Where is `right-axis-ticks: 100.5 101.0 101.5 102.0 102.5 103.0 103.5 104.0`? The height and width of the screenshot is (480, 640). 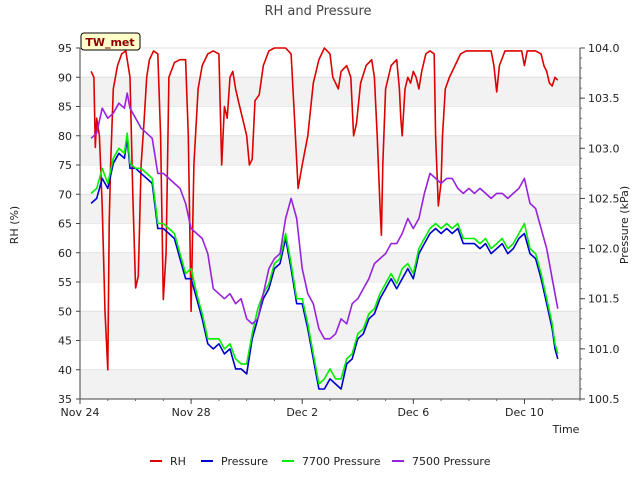
right-axis-ticks: 100.5 101.0 101.5 102.0 102.5 103.0 103.5 104.0 is located at coordinates (600, 224).